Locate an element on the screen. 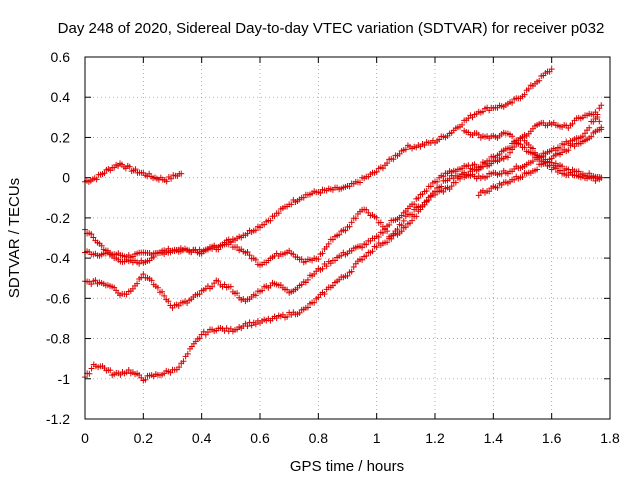 This screenshot has width=640, height=480. y-tick-label: 0.6 is located at coordinates (61, 57).